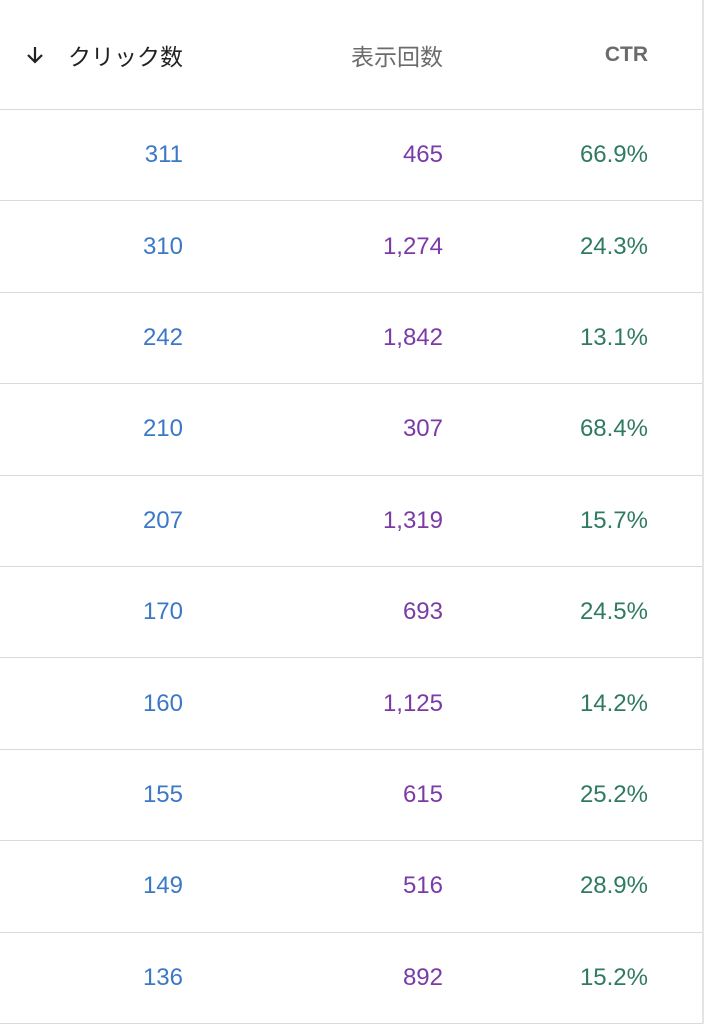 The image size is (706, 1024). What do you see at coordinates (351, 339) in the screenshot?
I see `table-row: 242 1,842 13.1%` at bounding box center [351, 339].